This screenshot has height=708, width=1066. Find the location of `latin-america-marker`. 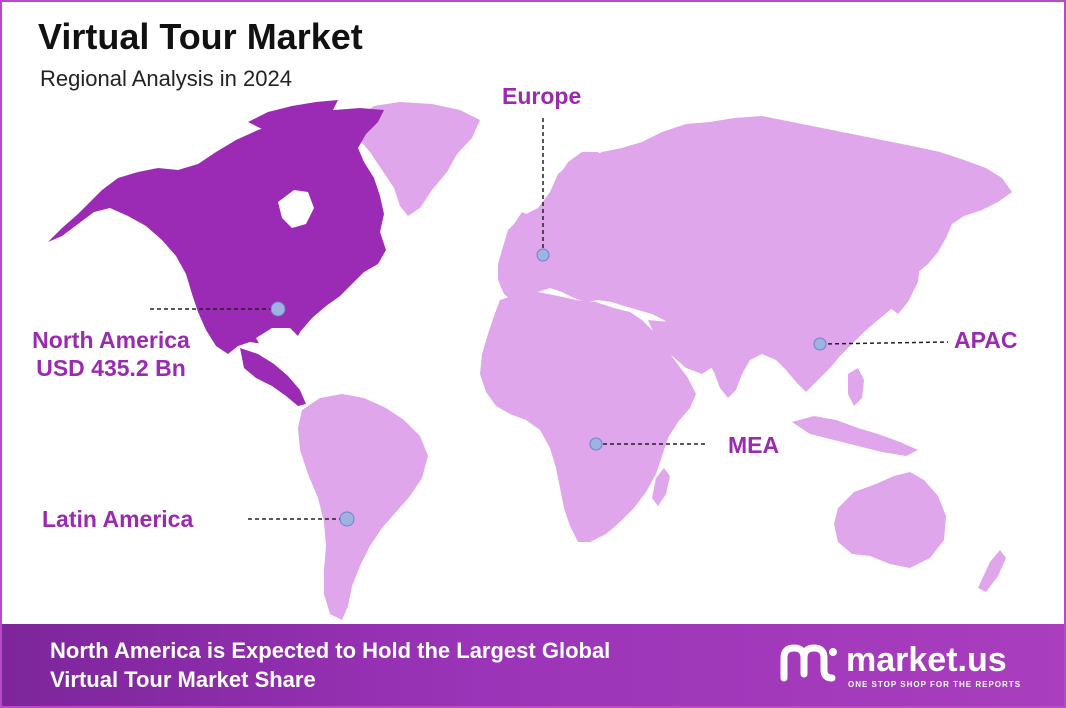

latin-america-marker is located at coordinates (347, 519).